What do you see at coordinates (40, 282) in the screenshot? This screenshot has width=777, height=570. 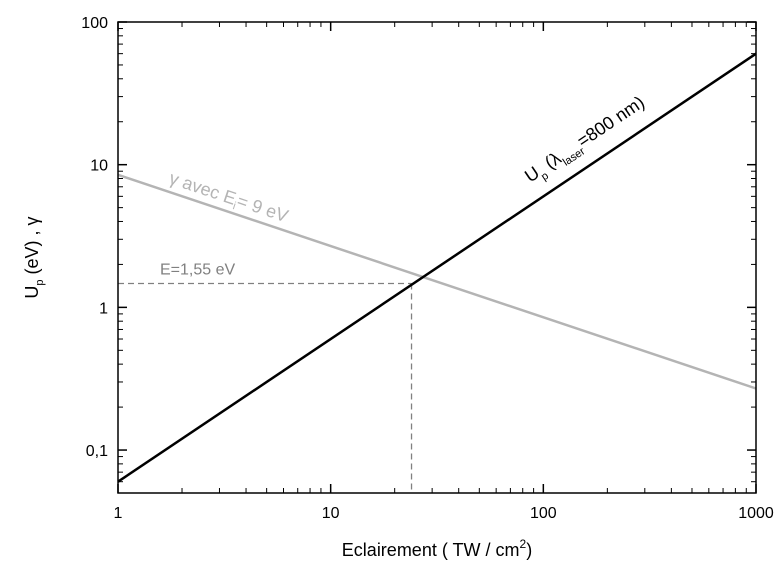 I see `y-title-subscript: p` at bounding box center [40, 282].